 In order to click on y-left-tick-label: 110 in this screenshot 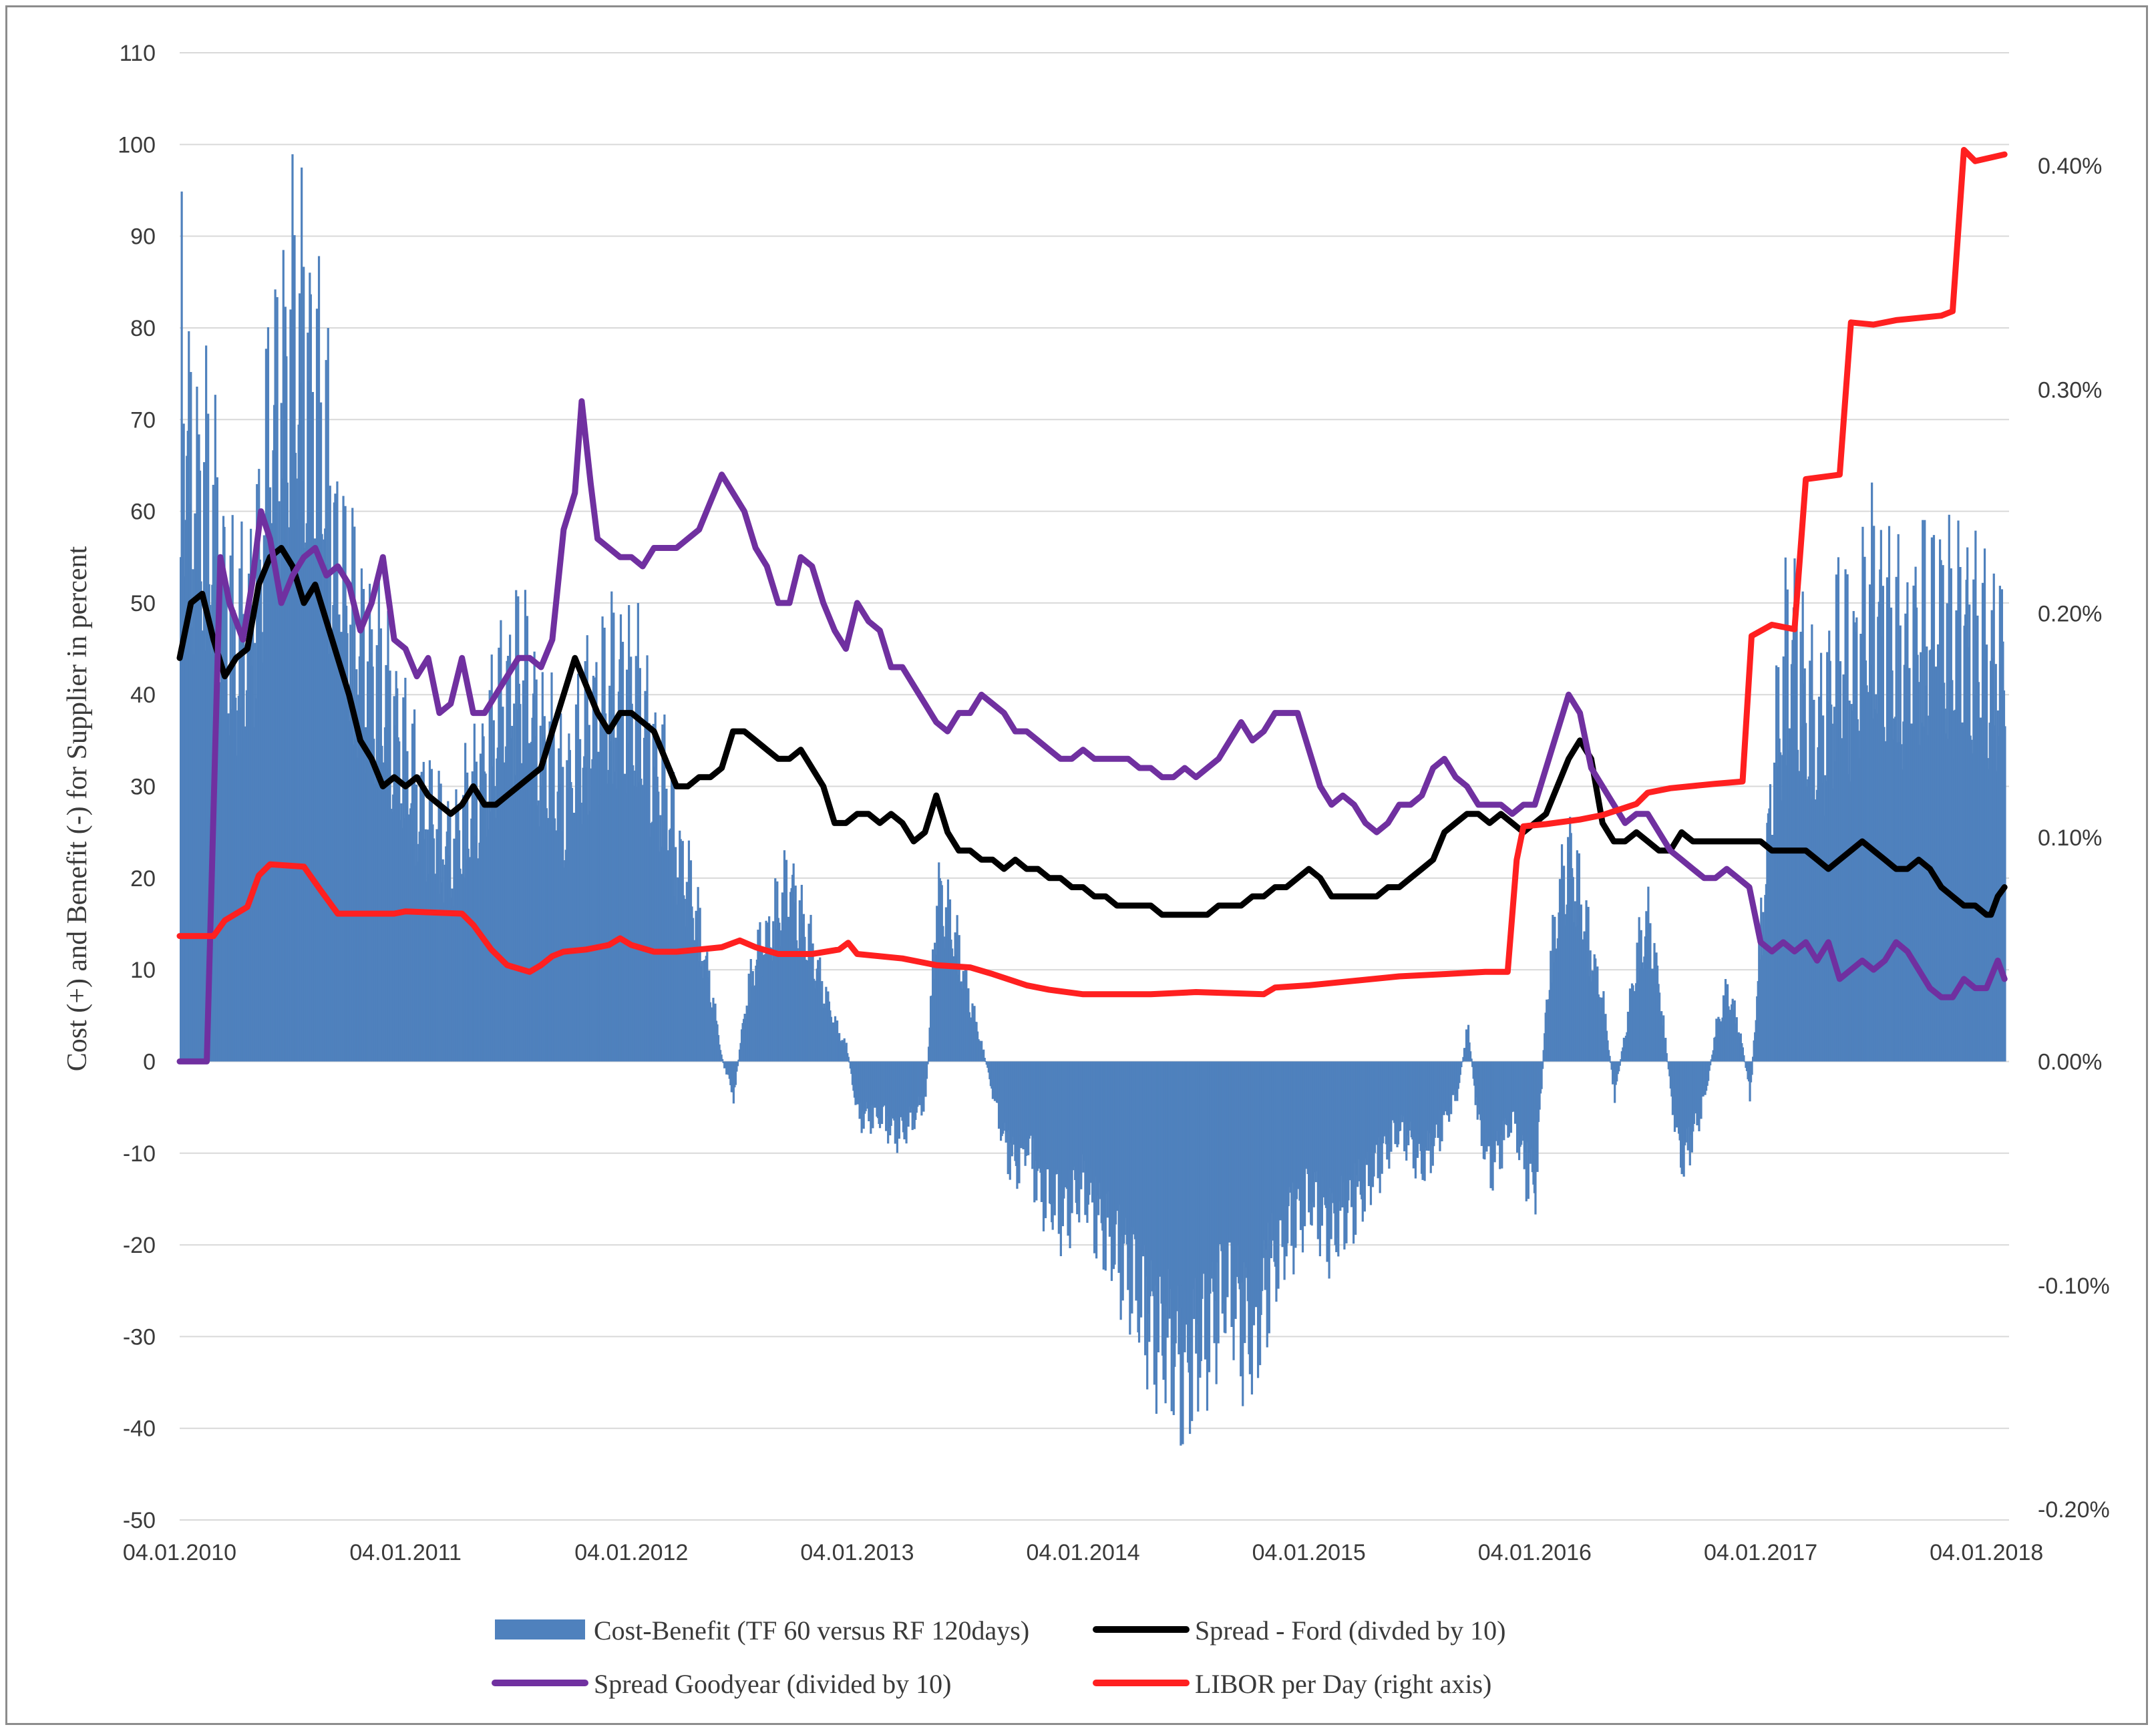, I will do `click(138, 54)`.